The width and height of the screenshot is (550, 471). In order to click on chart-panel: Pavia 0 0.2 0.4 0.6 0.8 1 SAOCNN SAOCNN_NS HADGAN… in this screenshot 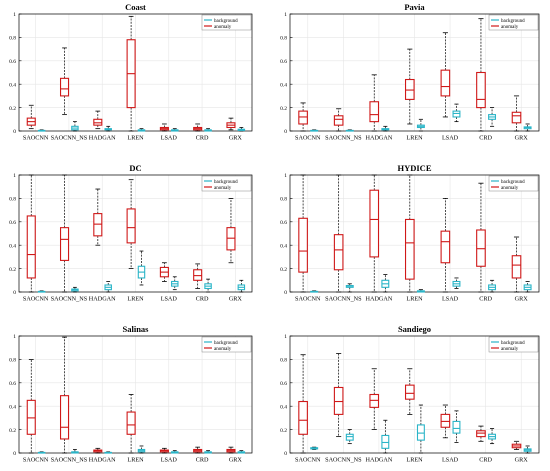, I will do `click(410, 72)`.